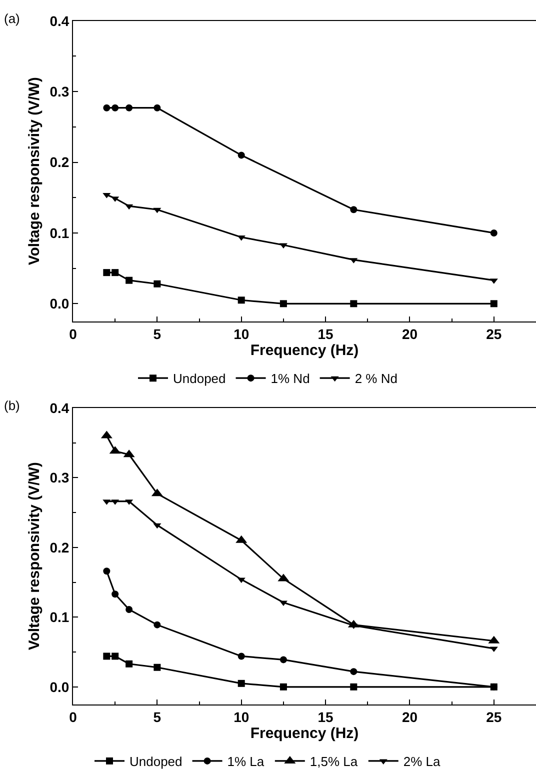  What do you see at coordinates (290, 378) in the screenshot?
I see `legend-label: 1% Nd` at bounding box center [290, 378].